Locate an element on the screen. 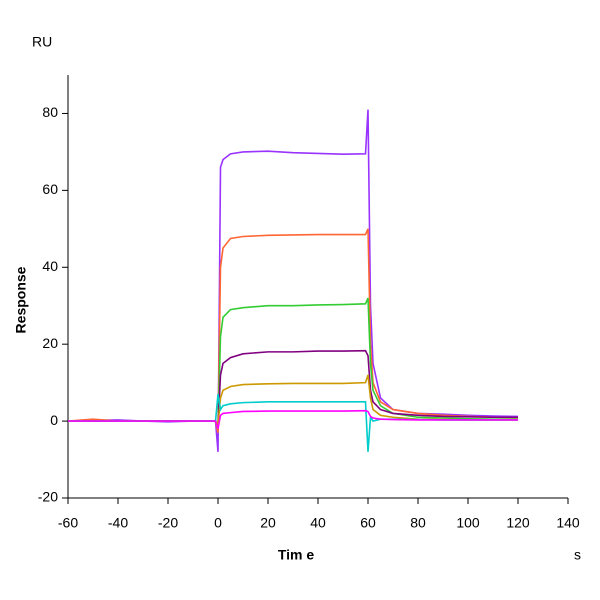 This screenshot has width=600, height=600. y-tick-label: 40 is located at coordinates (50, 266).